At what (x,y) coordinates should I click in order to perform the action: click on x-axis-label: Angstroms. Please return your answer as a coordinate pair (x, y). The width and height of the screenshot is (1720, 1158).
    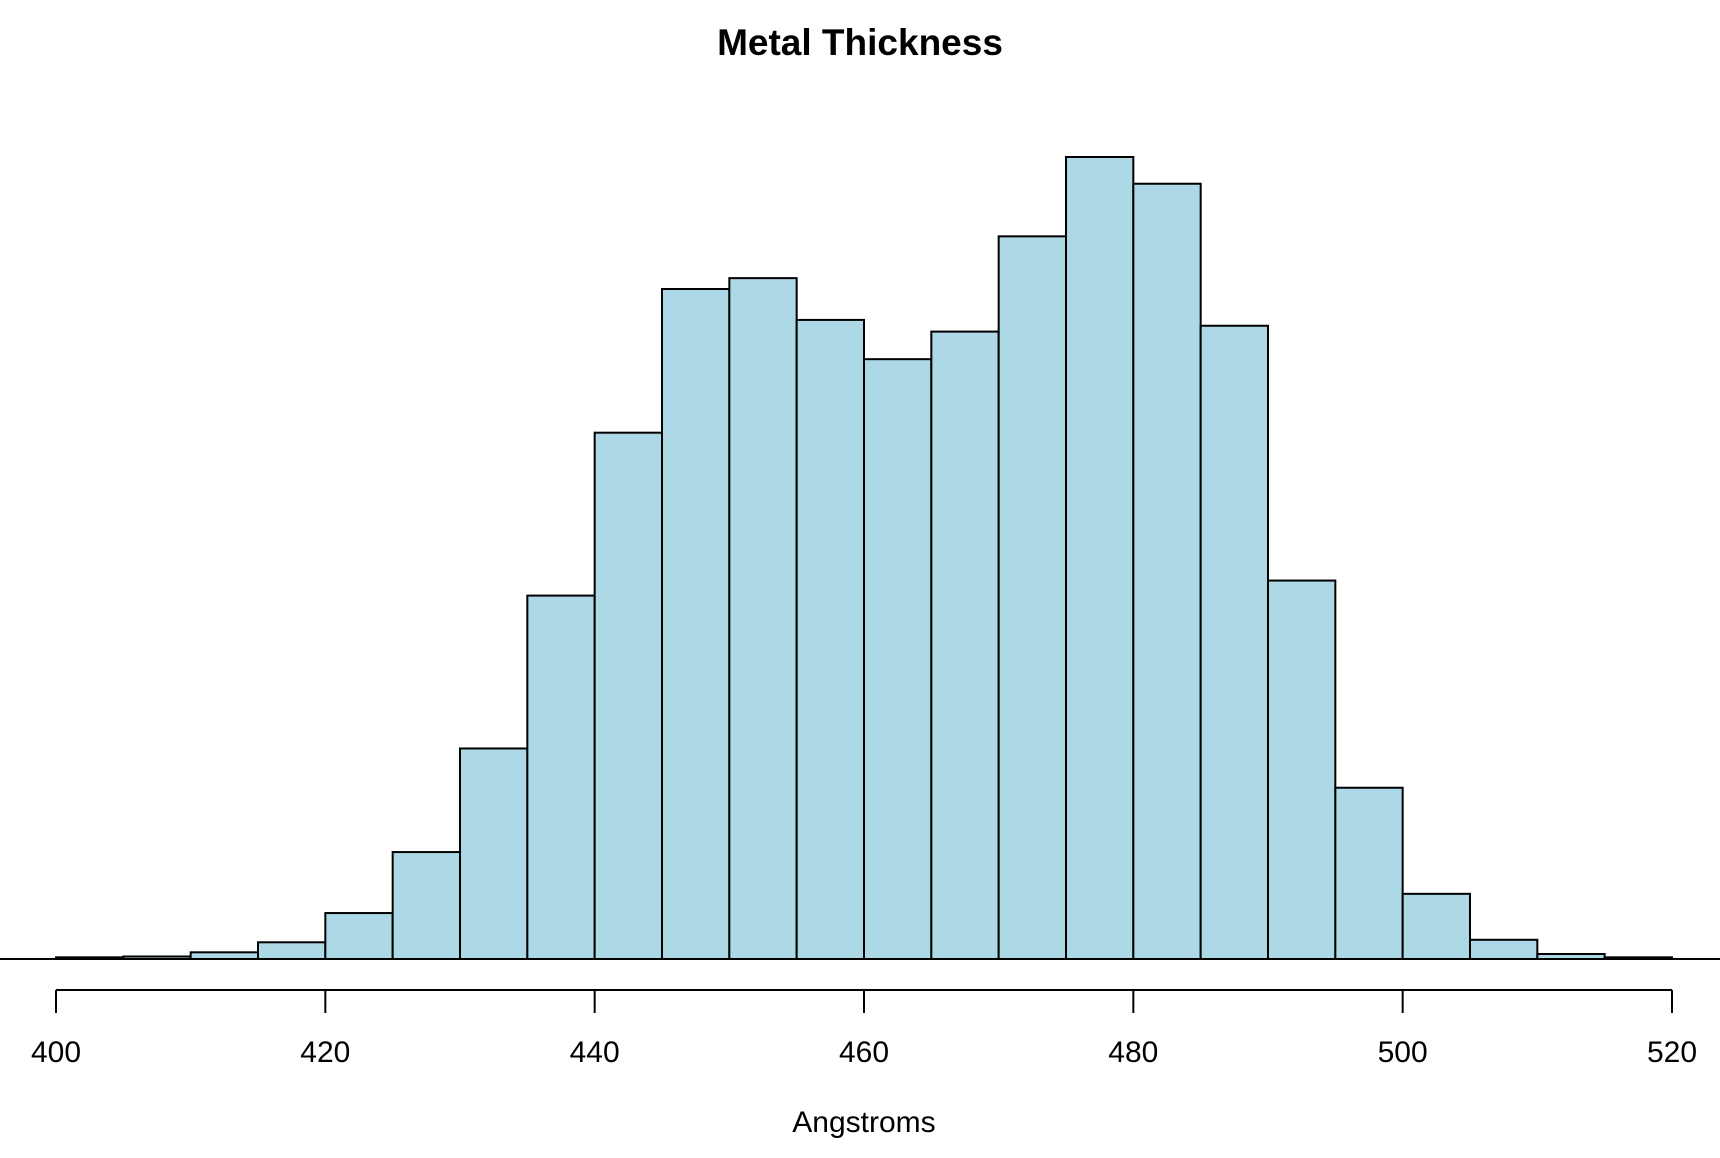
    Looking at the image, I should click on (864, 1122).